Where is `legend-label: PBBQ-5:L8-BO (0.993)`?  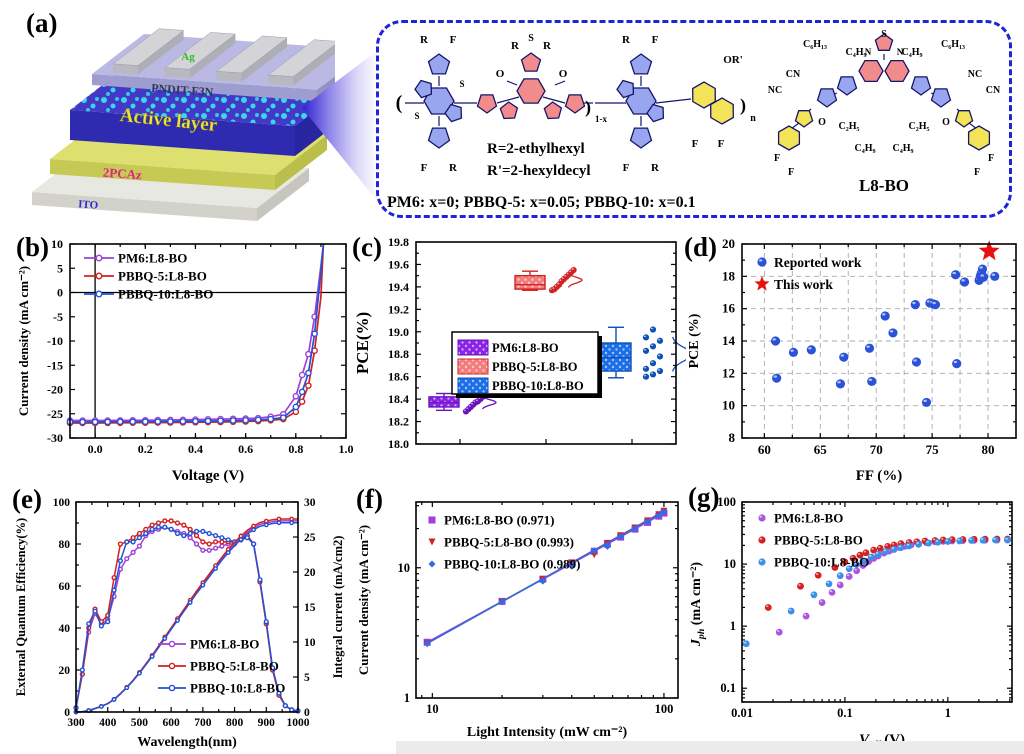
legend-label: PBBQ-5:L8-BO (0.993) is located at coordinates (509, 542).